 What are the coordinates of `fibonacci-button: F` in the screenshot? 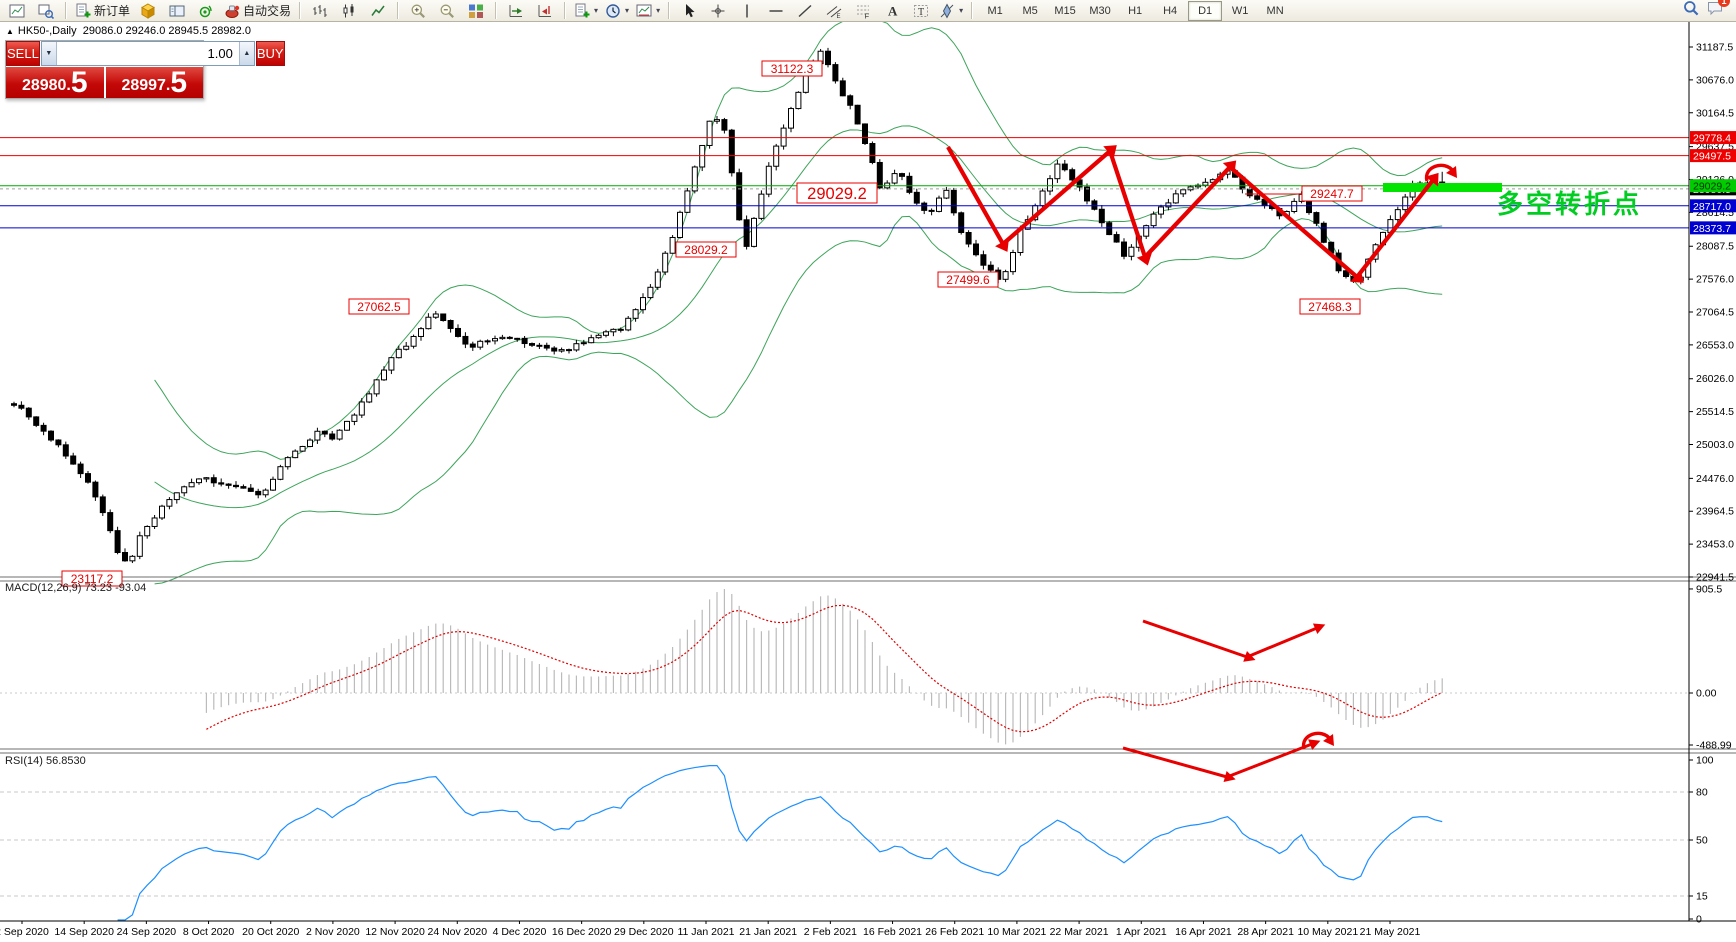 It's located at (863, 11).